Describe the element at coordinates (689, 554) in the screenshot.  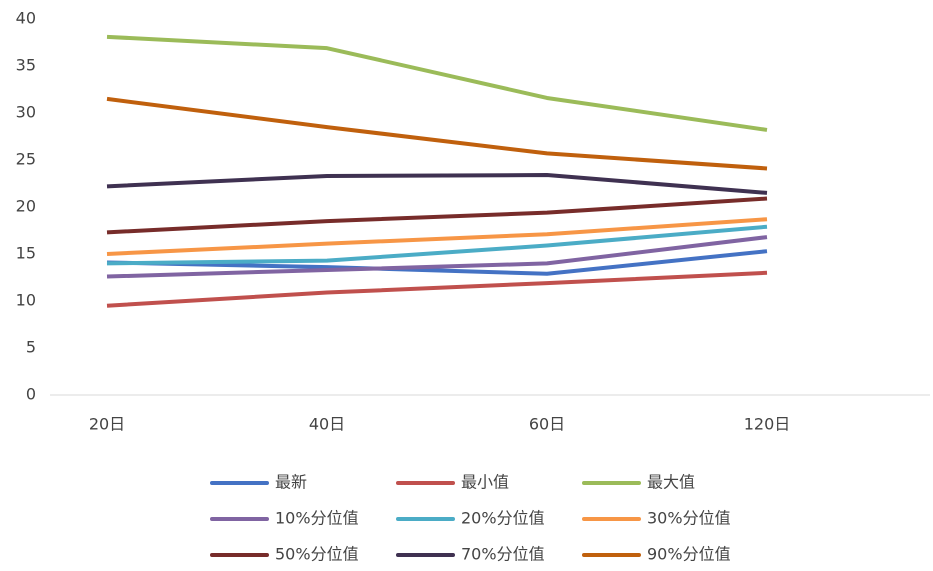
I see `legend-label: 90%分位值` at that location.